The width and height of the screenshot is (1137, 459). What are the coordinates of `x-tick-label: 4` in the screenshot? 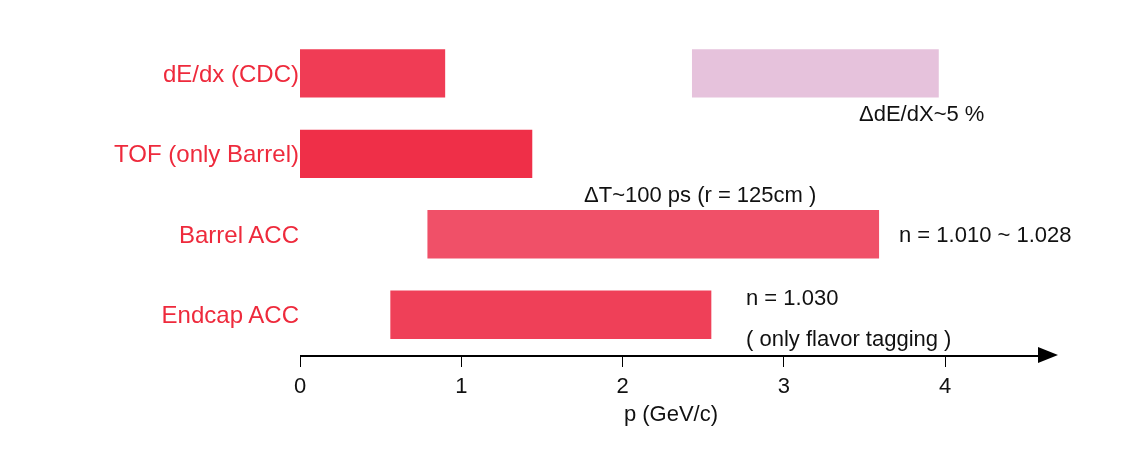 It's located at (945, 386).